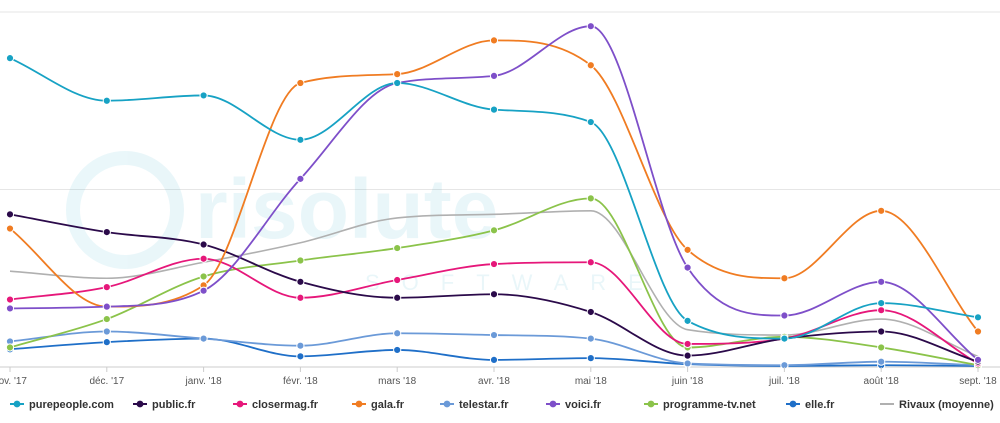 This screenshot has width=1000, height=423. Describe the element at coordinates (937, 405) in the screenshot. I see `legend-item-rivaux-moyenne: Rivaux (moyenne)` at that location.